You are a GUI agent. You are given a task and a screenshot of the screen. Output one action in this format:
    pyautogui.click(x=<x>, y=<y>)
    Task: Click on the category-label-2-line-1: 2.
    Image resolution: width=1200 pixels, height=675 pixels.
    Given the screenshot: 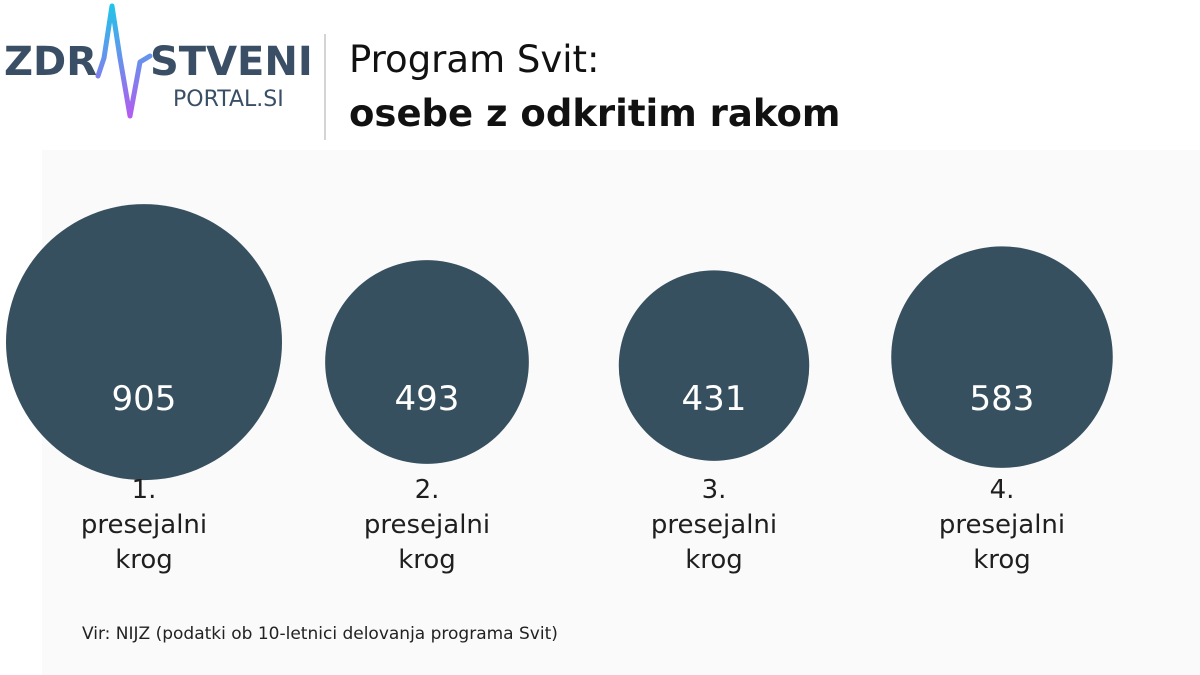 What is the action you would take?
    pyautogui.click(x=427, y=490)
    